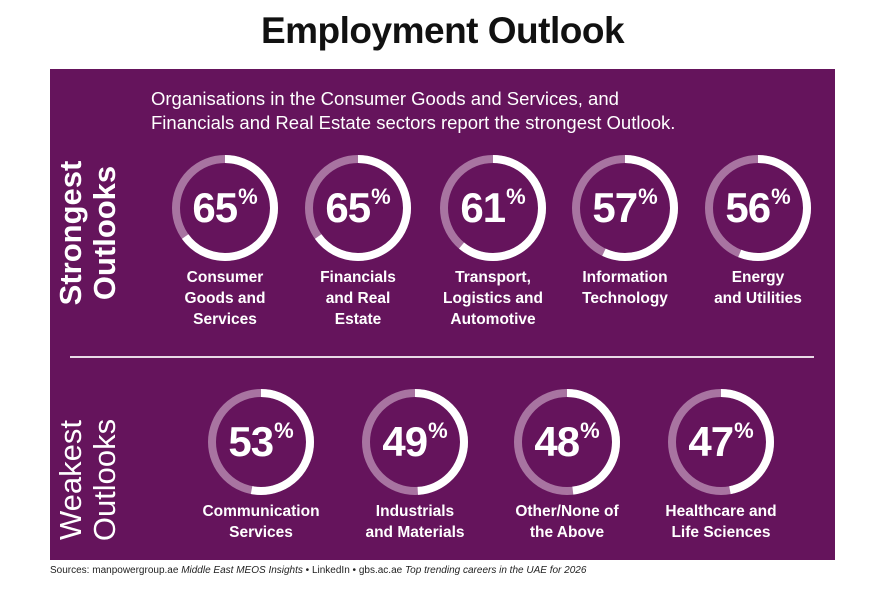  I want to click on percentage-value: 48%, so click(567, 442).